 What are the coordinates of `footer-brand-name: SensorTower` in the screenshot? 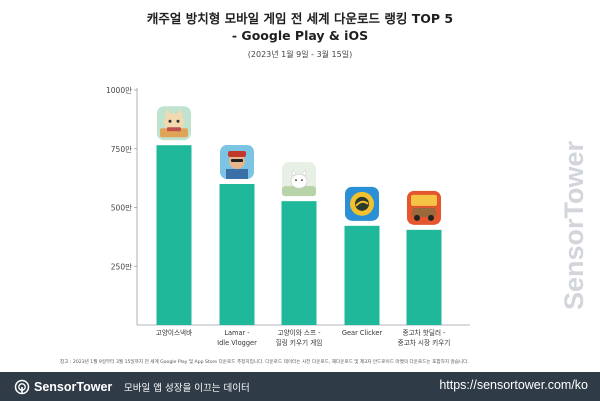 It's located at (73, 386).